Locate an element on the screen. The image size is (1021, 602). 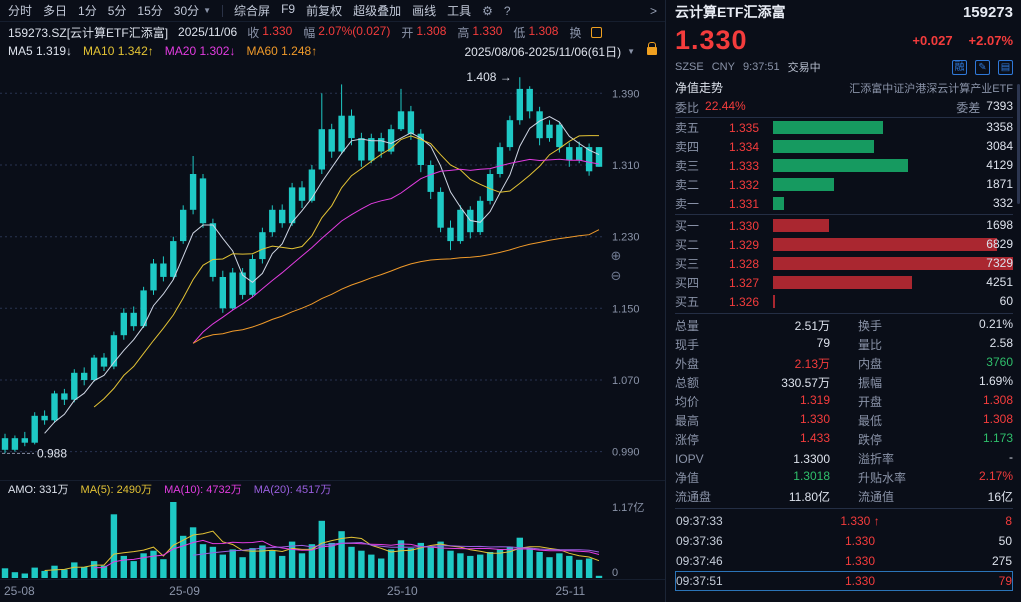
turnover-flag-icon is located at coordinates (597, 32).